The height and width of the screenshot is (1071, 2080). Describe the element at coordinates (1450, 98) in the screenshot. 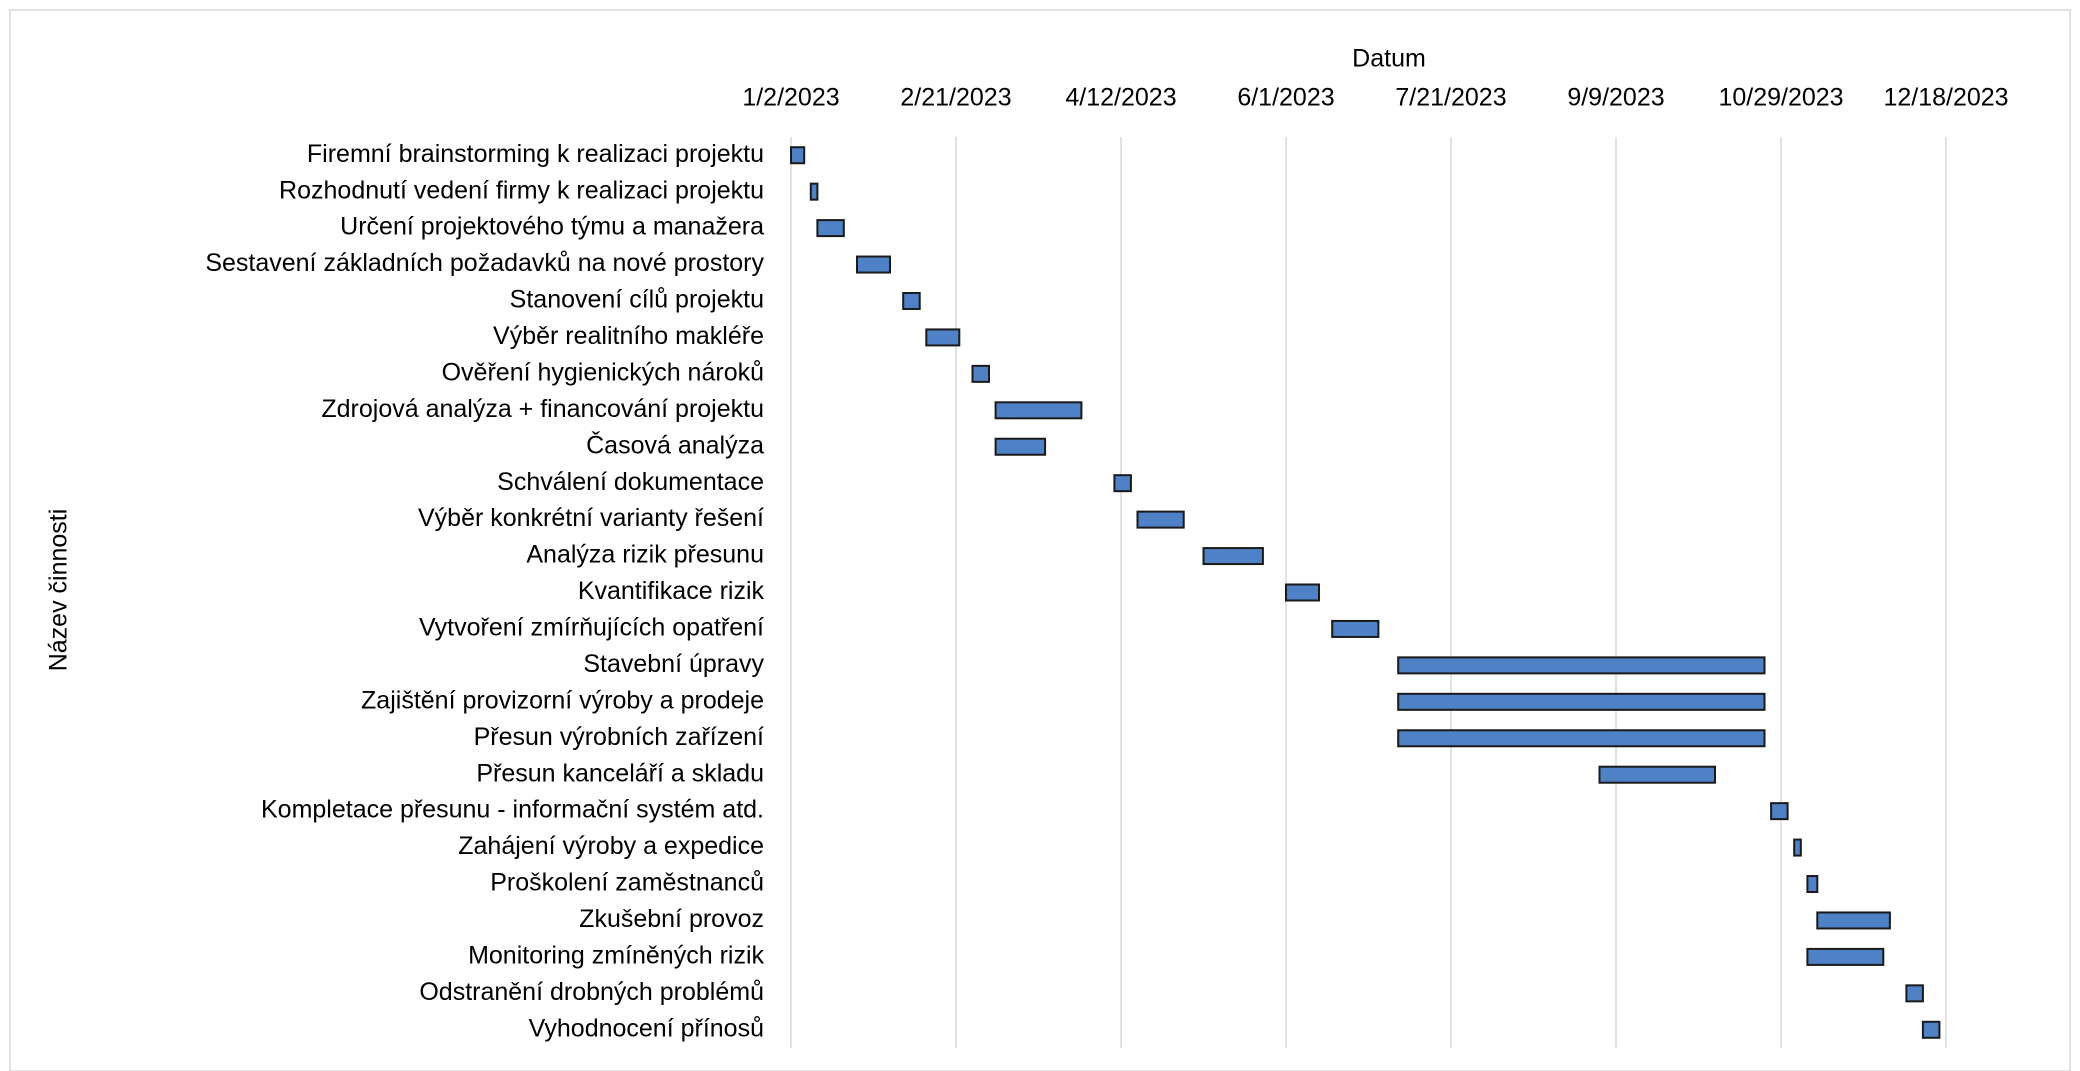

I see `x-tick-label: 7/21/2023` at that location.